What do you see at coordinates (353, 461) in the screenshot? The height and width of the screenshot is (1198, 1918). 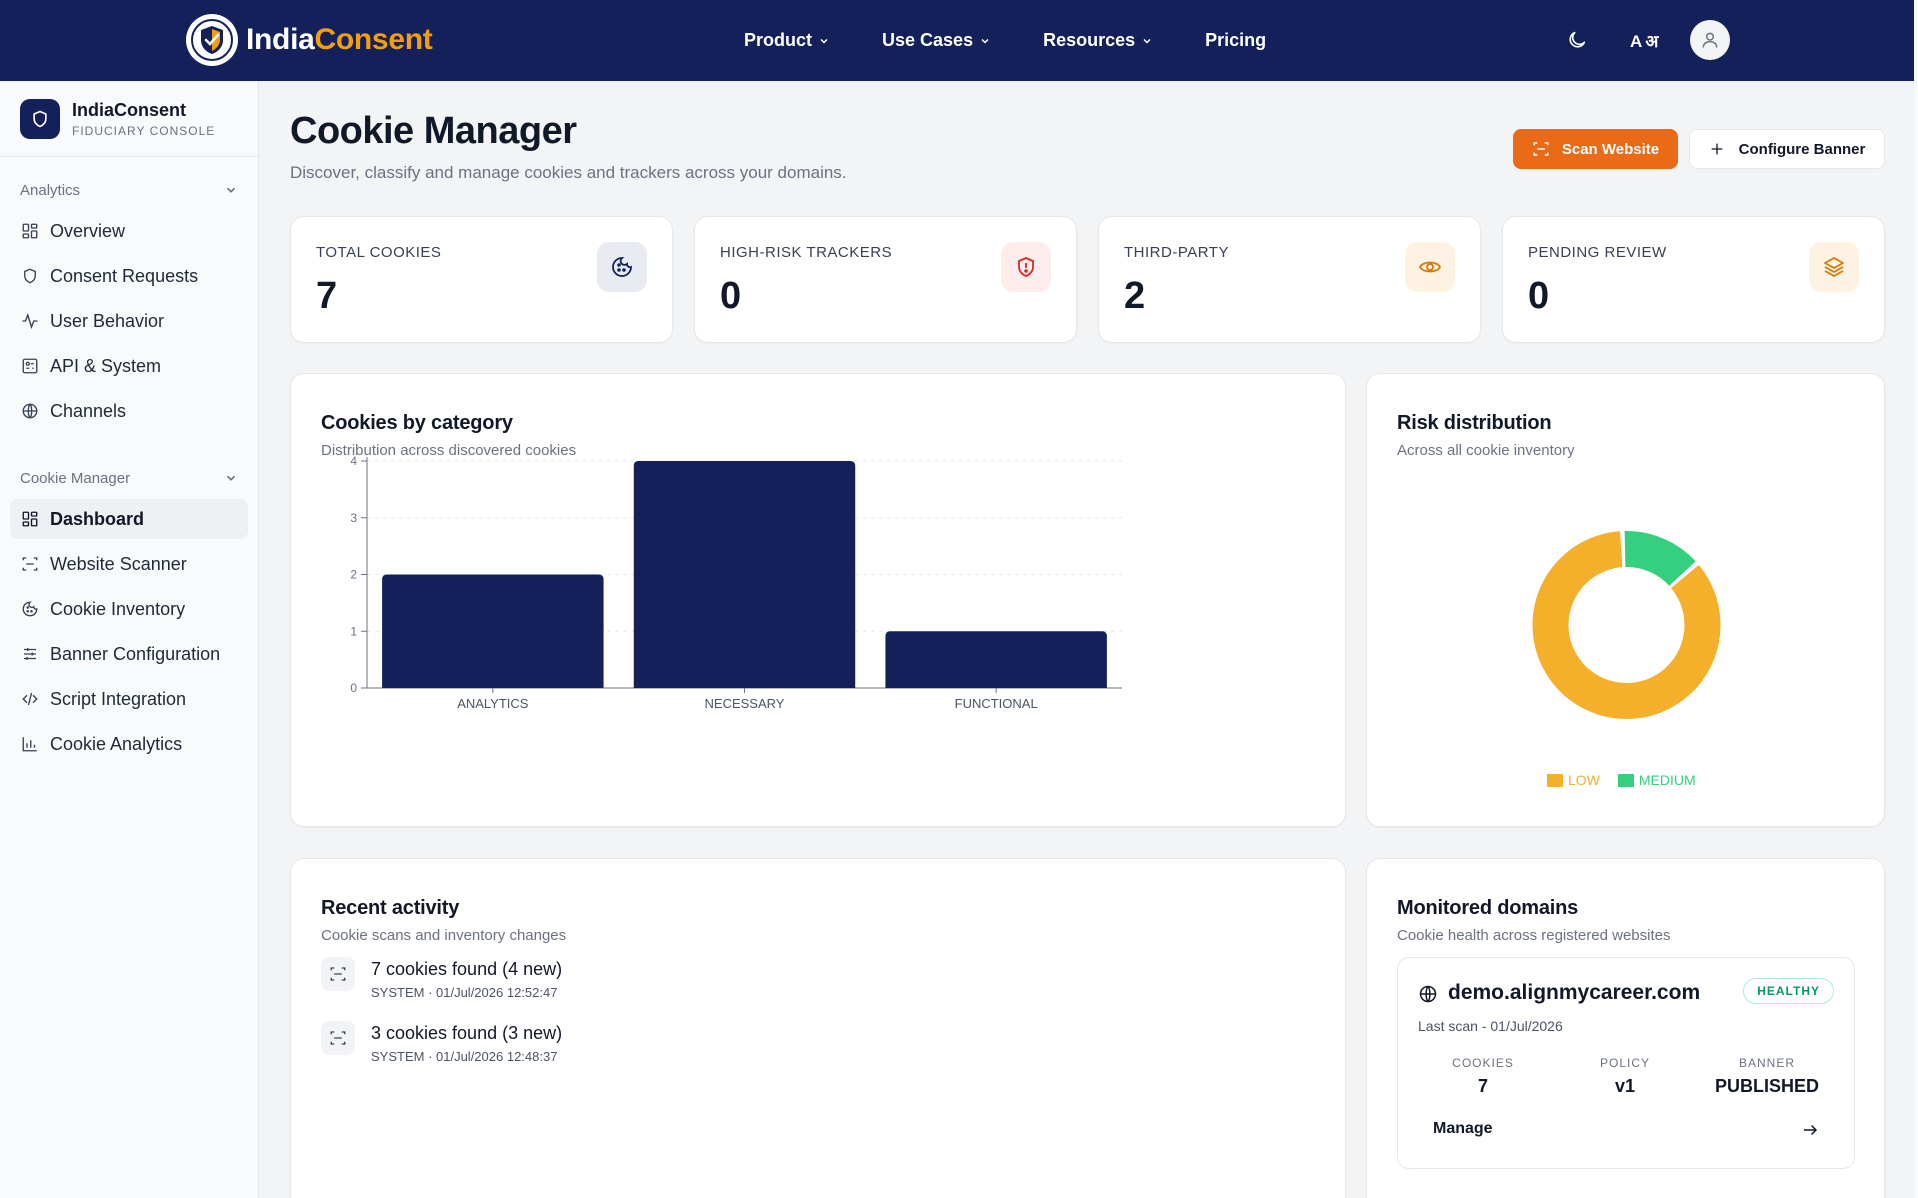 I see `y-tick-label: 4` at bounding box center [353, 461].